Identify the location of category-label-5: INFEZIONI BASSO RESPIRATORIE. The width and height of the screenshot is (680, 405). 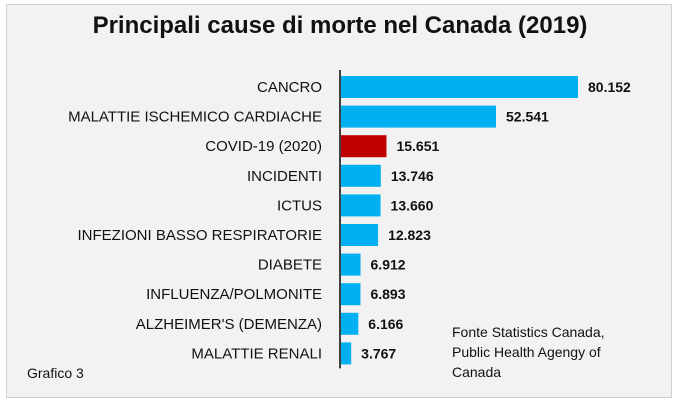
(200, 235).